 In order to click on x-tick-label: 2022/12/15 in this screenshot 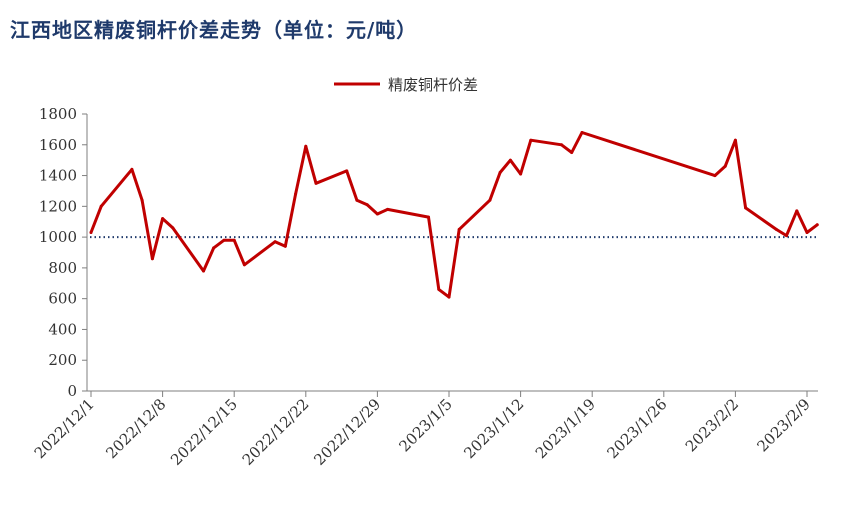, I will do `click(204, 432)`.